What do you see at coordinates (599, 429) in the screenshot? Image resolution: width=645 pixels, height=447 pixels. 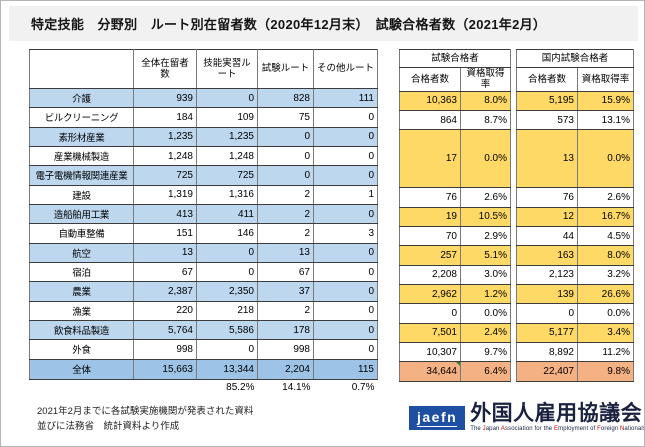 I see `tagline-initial: F` at bounding box center [599, 429].